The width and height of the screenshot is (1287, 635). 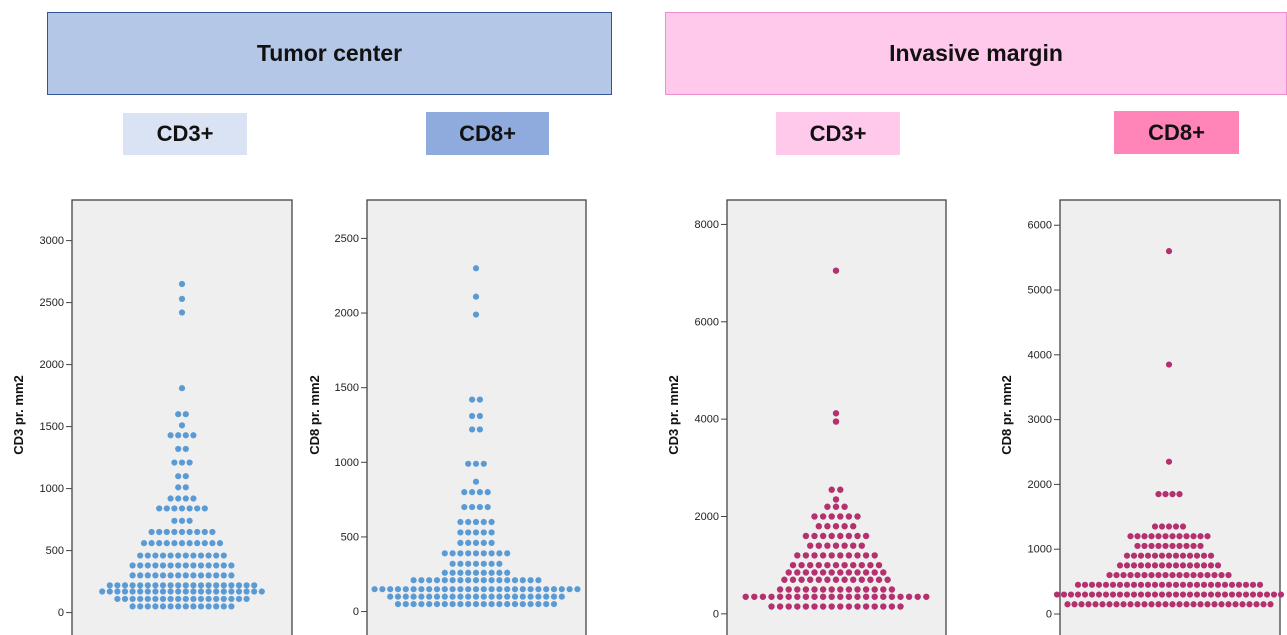 What do you see at coordinates (716, 614) in the screenshot?
I see `y-tick-label: 0` at bounding box center [716, 614].